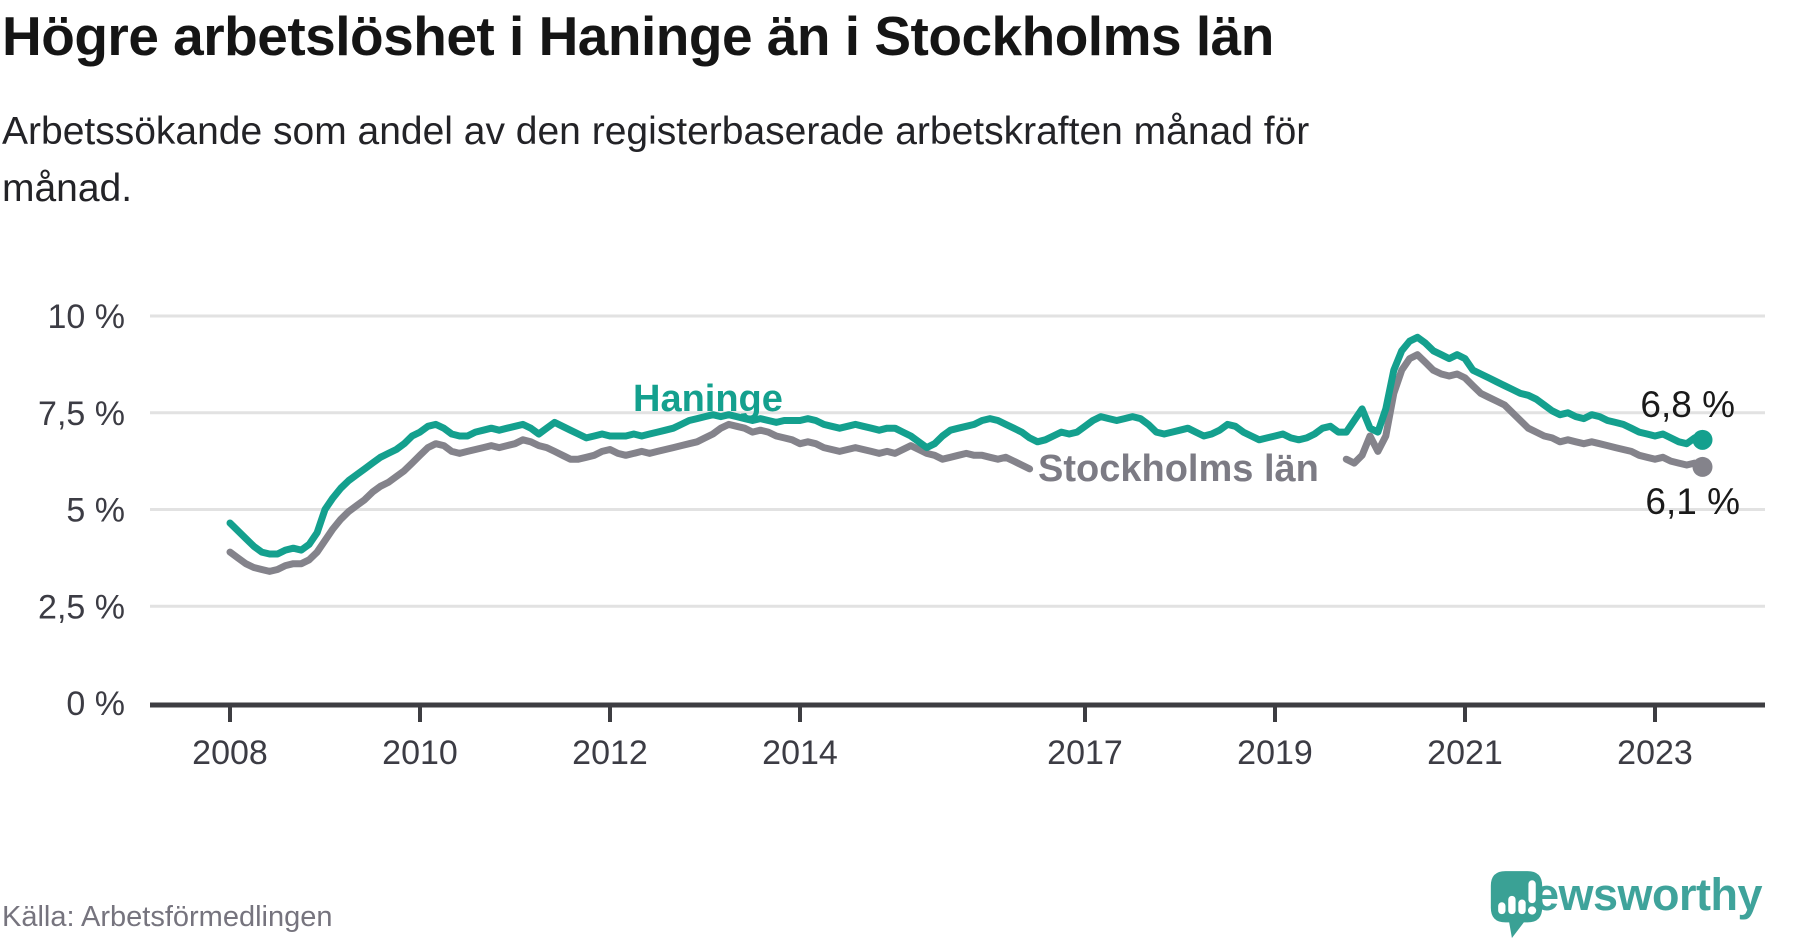 The height and width of the screenshot is (948, 1800). What do you see at coordinates (167, 917) in the screenshot?
I see `source-note: Källa: Arbetsförmedlingen` at bounding box center [167, 917].